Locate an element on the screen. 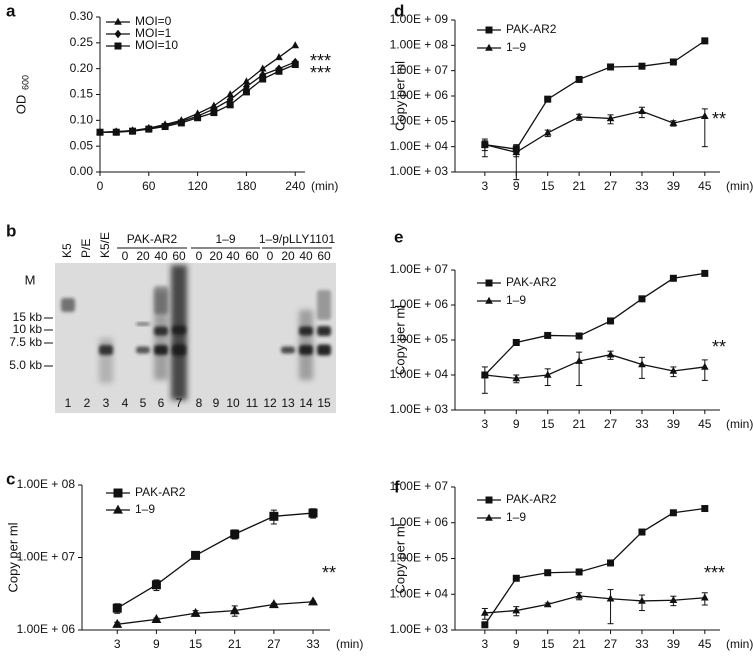  lane-number: 2 is located at coordinates (87, 403).